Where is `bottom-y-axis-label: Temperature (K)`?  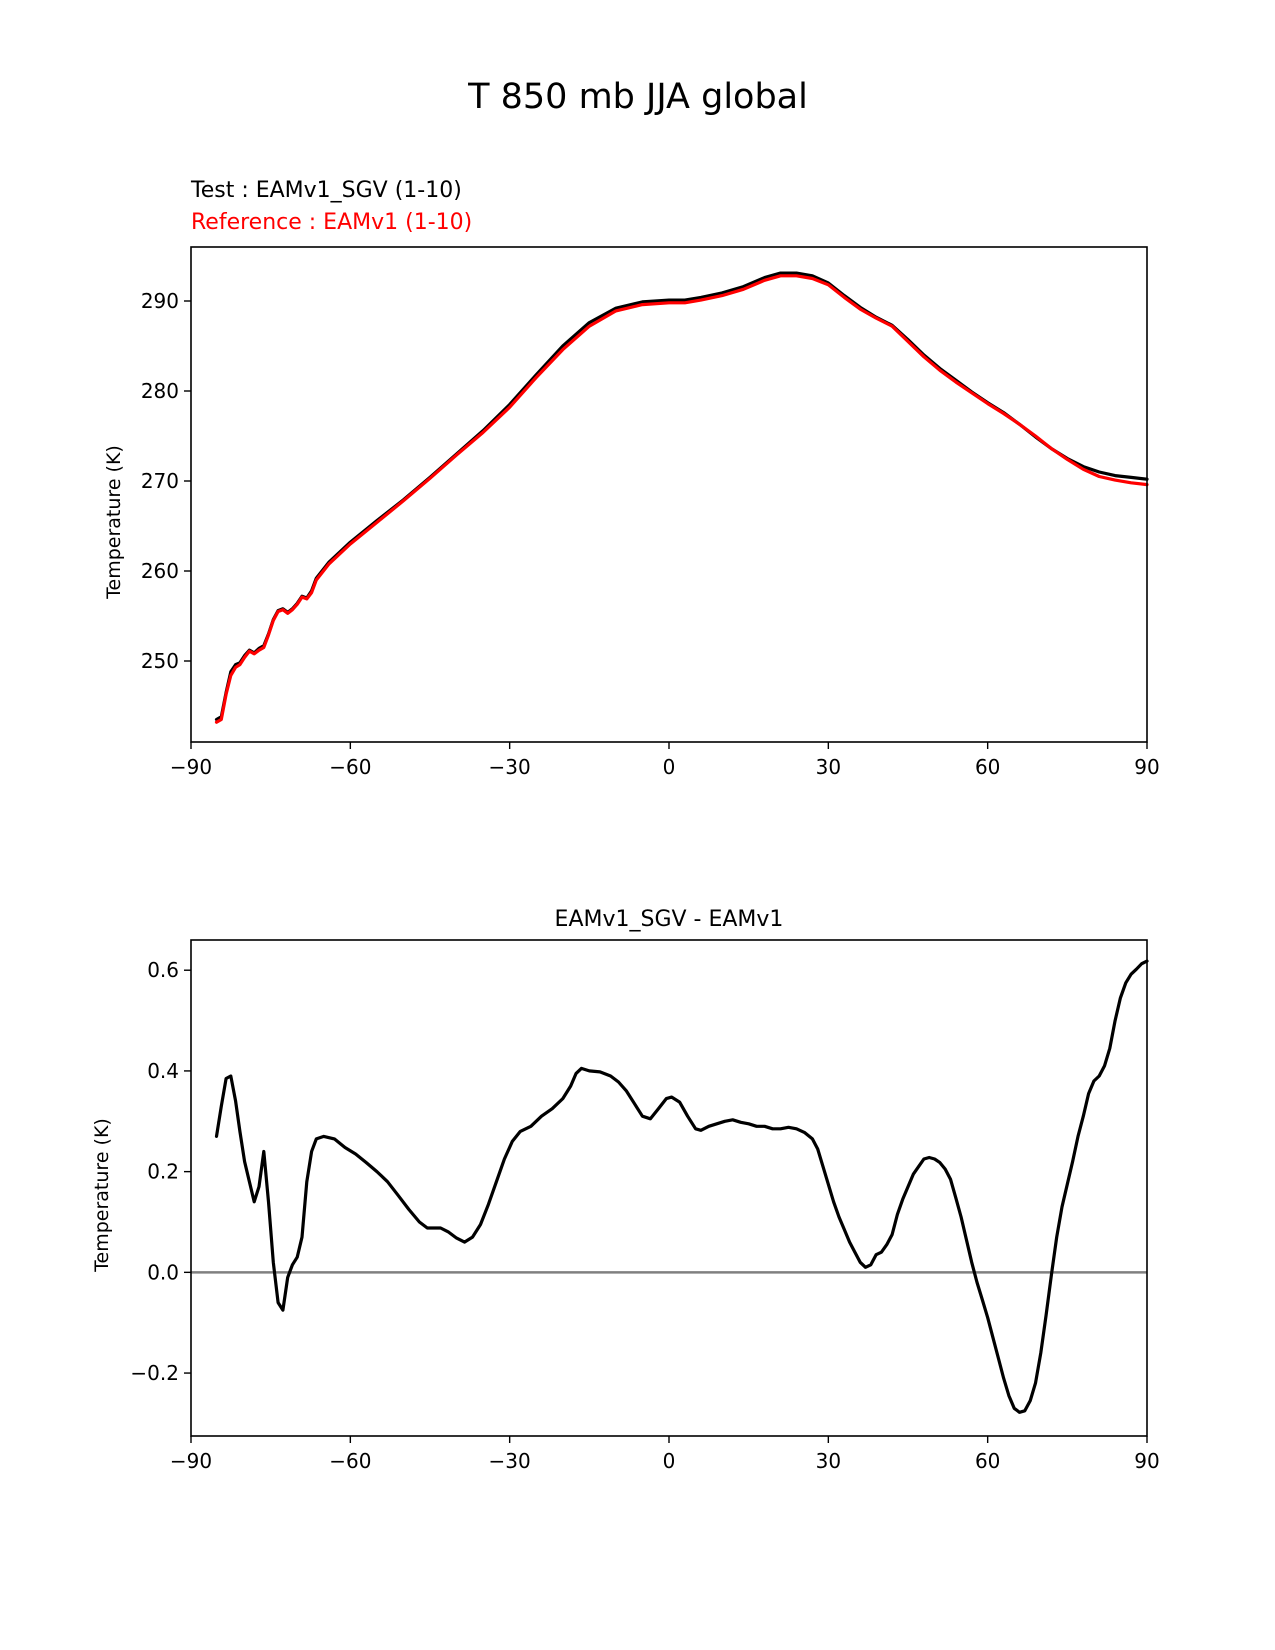
bottom-y-axis-label: Temperature (K) is located at coordinates (102, 1195).